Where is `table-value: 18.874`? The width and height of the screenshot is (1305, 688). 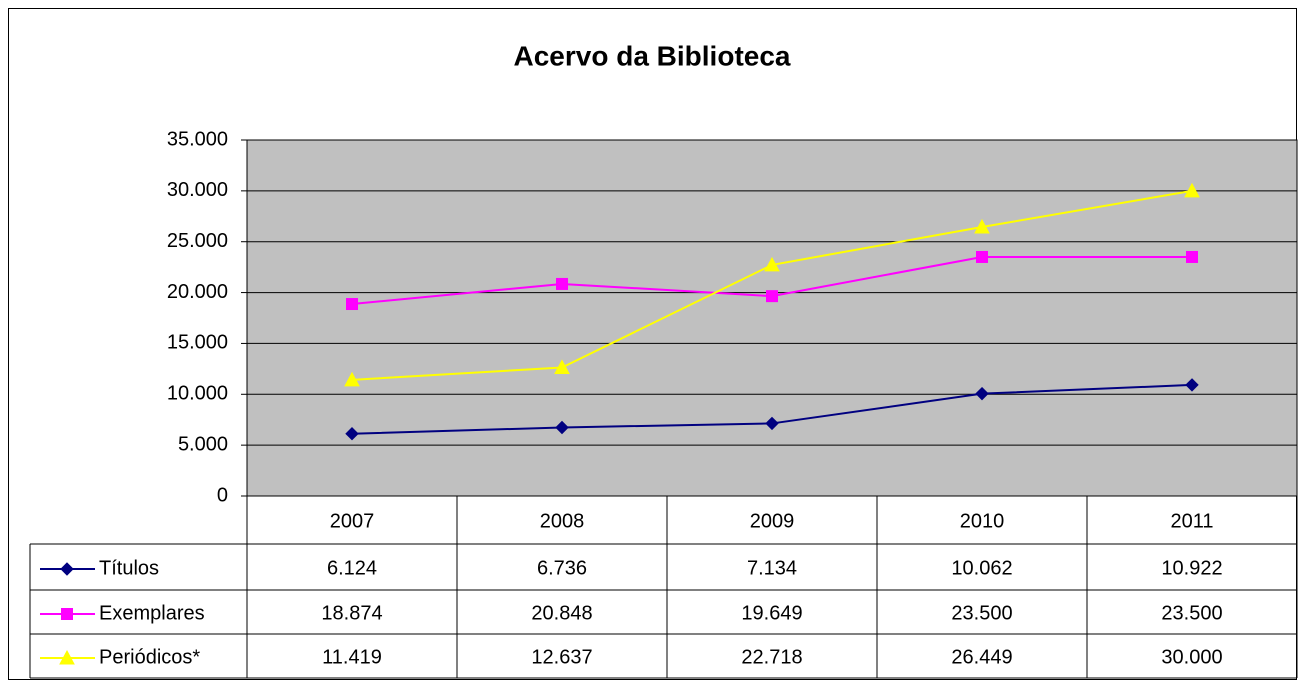
table-value: 18.874 is located at coordinates (351, 613).